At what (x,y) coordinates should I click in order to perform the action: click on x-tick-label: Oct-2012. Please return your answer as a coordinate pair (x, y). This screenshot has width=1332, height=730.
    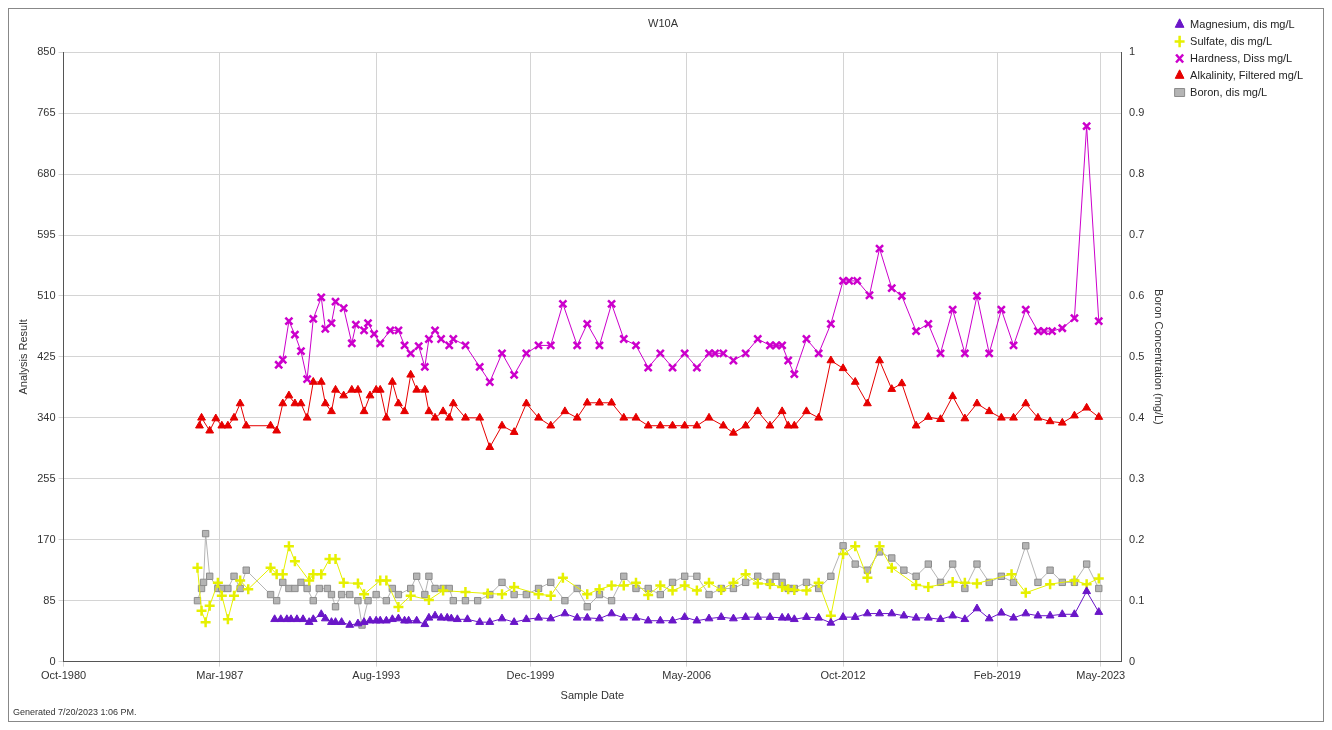
    Looking at the image, I should click on (843, 675).